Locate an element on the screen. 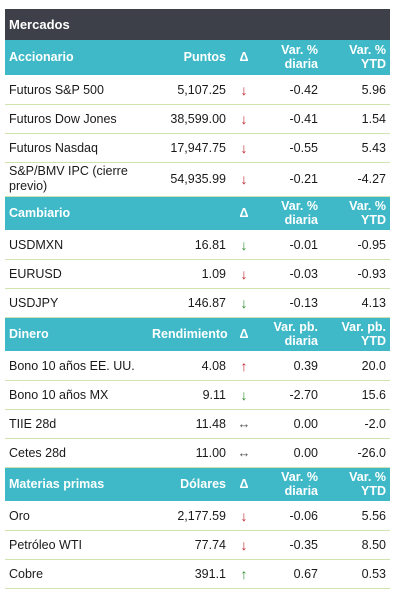 The height and width of the screenshot is (595, 402). daily-change: 0.39 is located at coordinates (290, 366).